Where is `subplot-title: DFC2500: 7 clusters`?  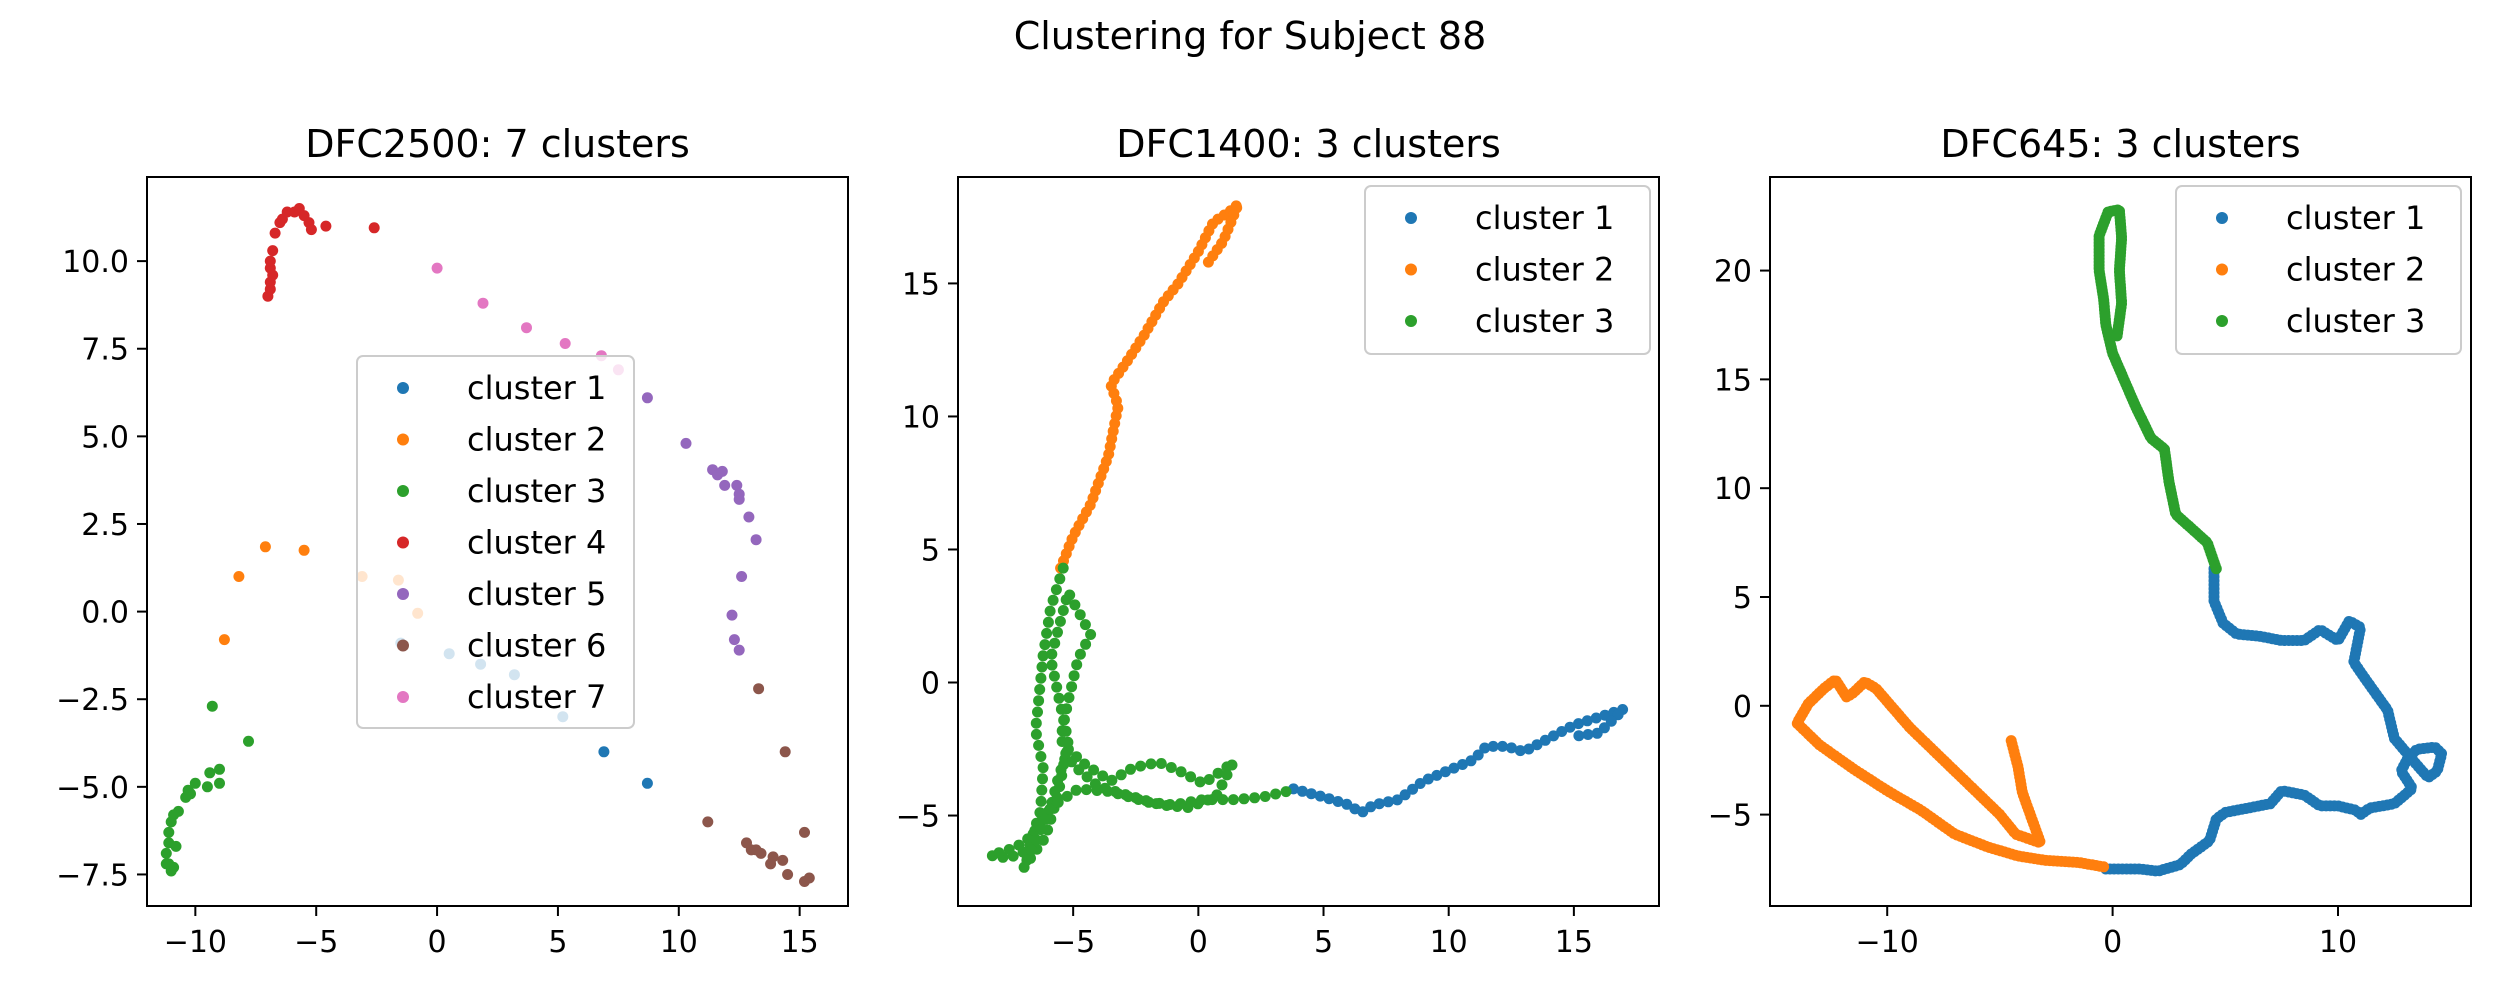
subplot-title: DFC2500: 7 clusters is located at coordinates (497, 144).